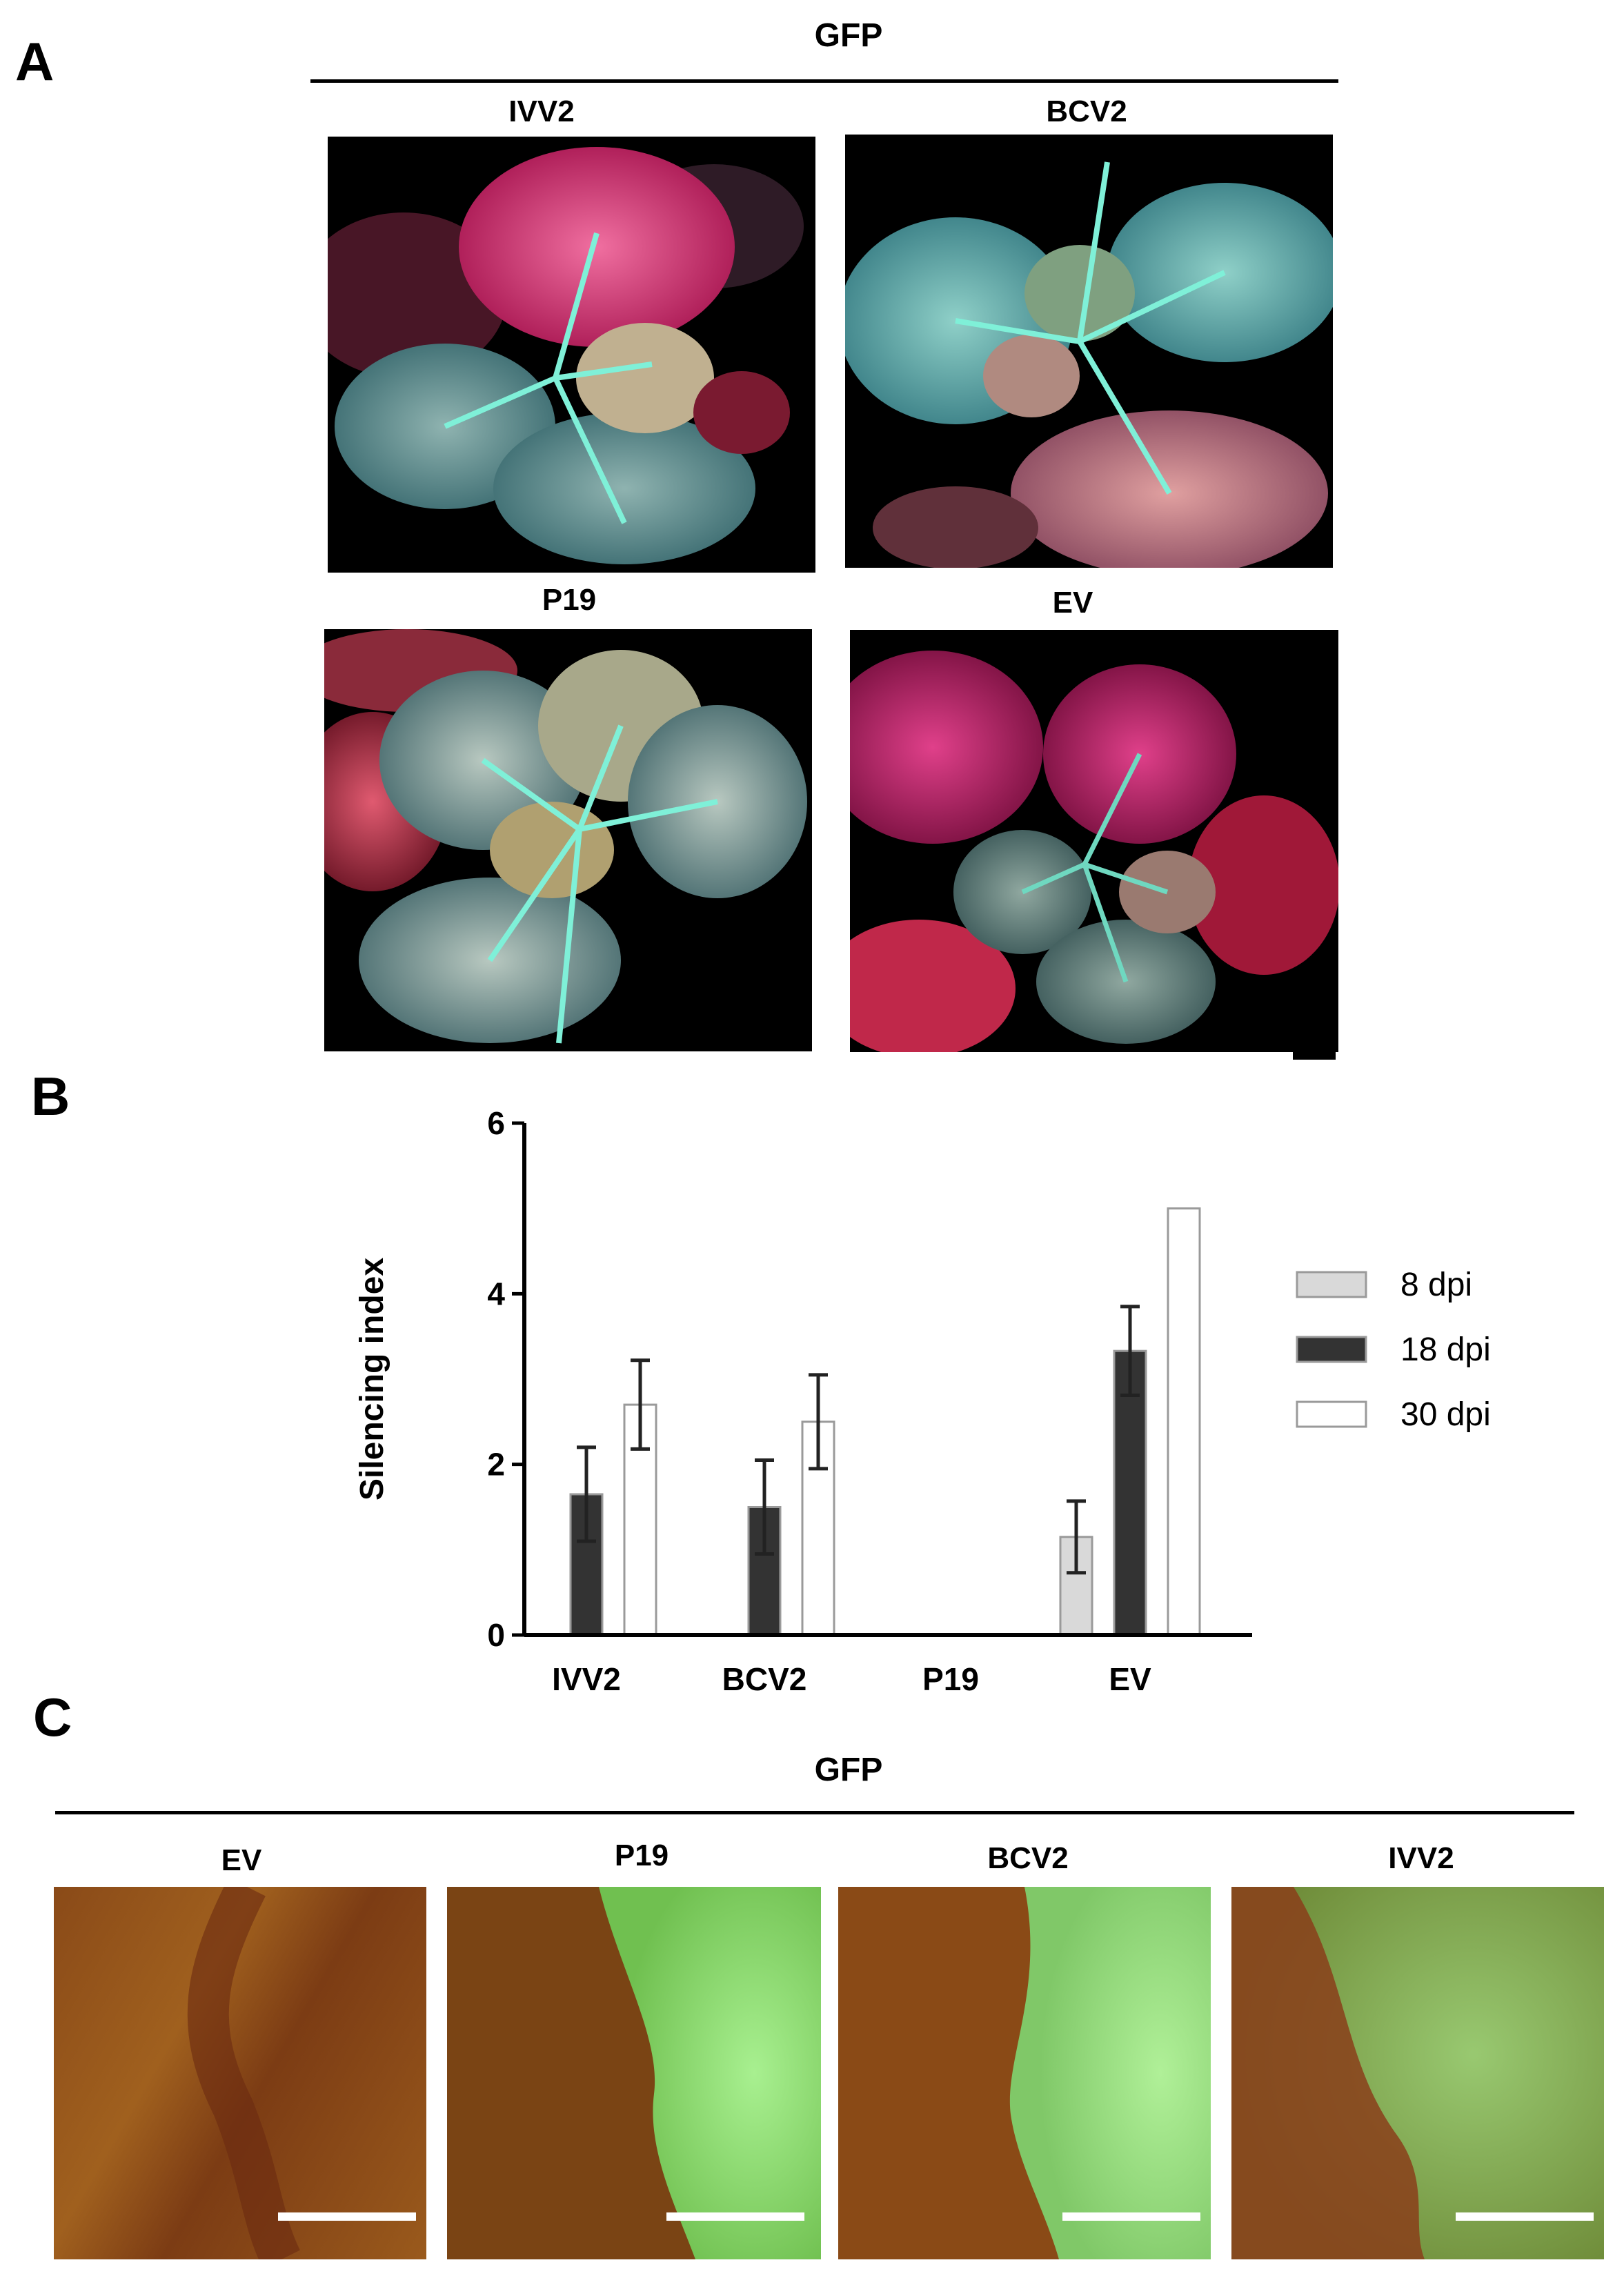 The height and width of the screenshot is (2278, 1624). I want to click on panel-a-label-ivv2: IVV2, so click(541, 111).